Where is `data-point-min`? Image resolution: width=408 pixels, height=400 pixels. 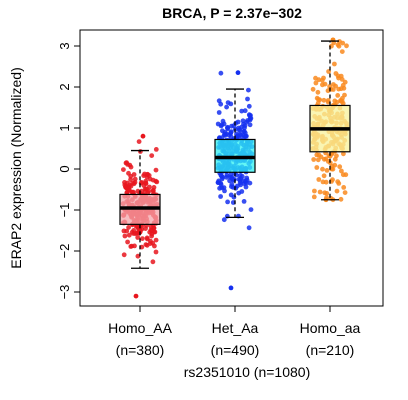
data-point-min is located at coordinates (231, 288).